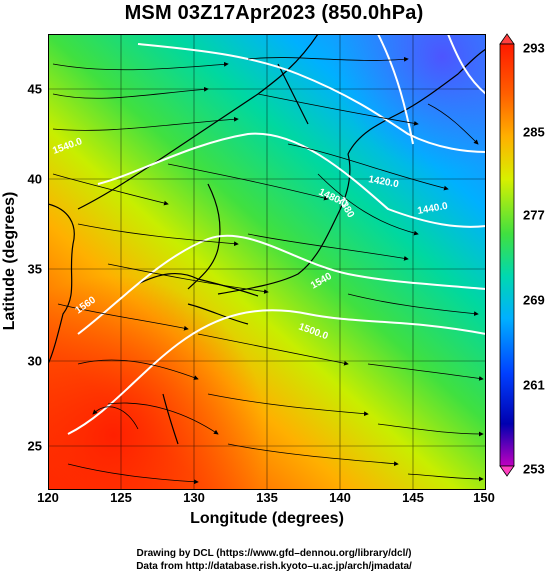 This screenshot has height=573, width=548. What do you see at coordinates (534, 469) in the screenshot?
I see `colorbar-tick-label: 253` at bounding box center [534, 469].